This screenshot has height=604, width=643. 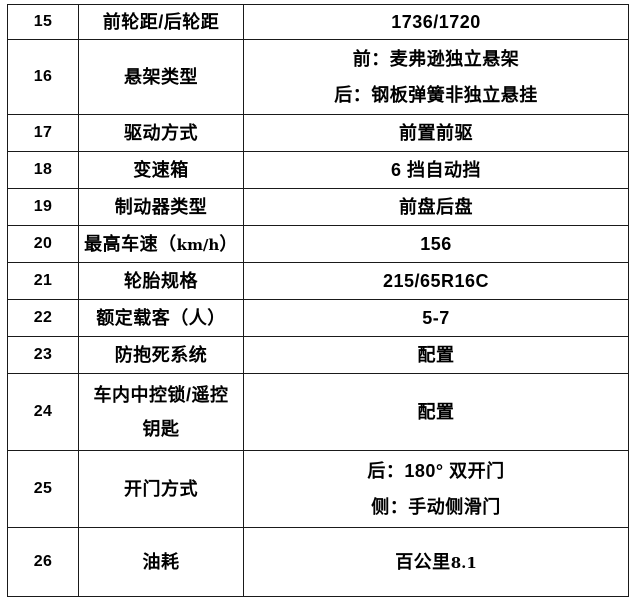 I want to click on table-row: 22 额定载客（人） 5-7, so click(x=318, y=318).